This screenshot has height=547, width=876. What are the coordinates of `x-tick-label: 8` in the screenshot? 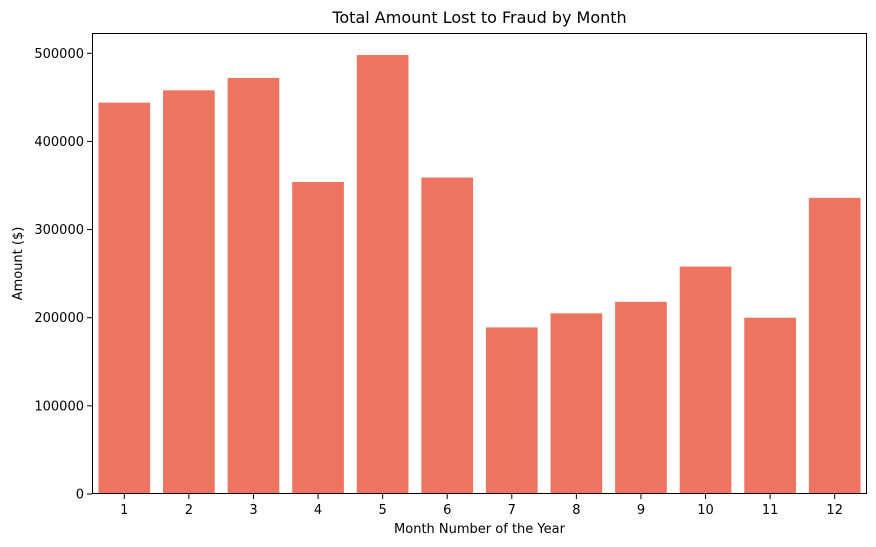 It's located at (576, 510).